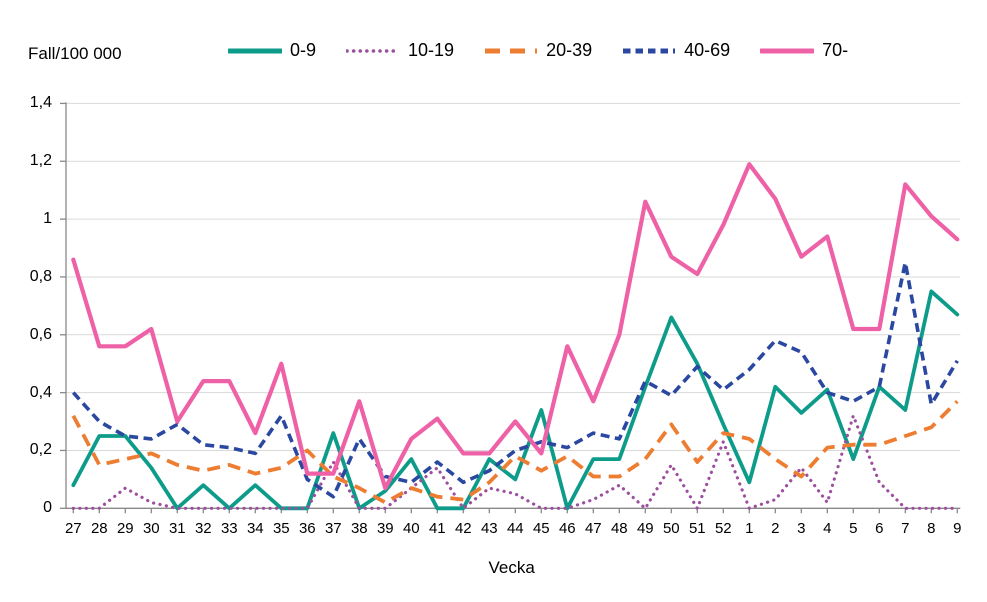 Image resolution: width=987 pixels, height=602 pixels. I want to click on x-tick-label: 34, so click(255, 528).